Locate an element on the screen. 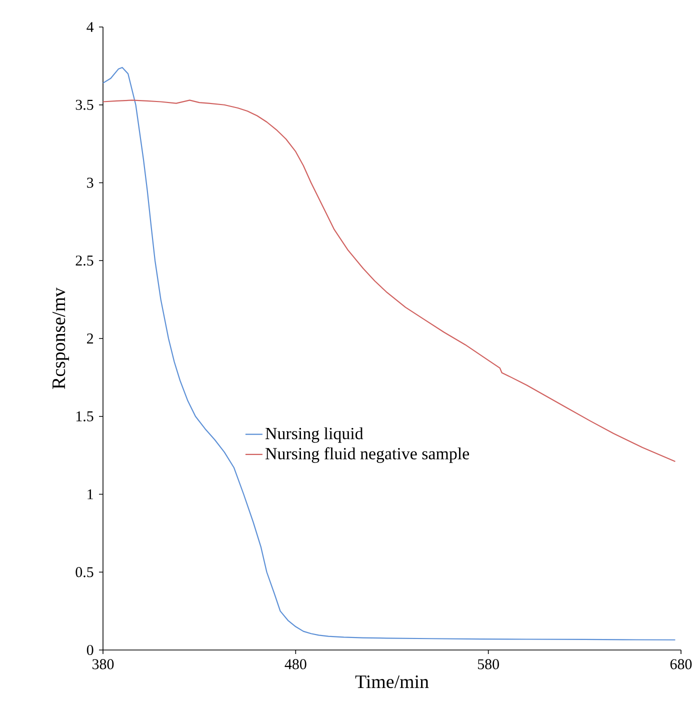  y-tick-label: 2 is located at coordinates (90, 339).